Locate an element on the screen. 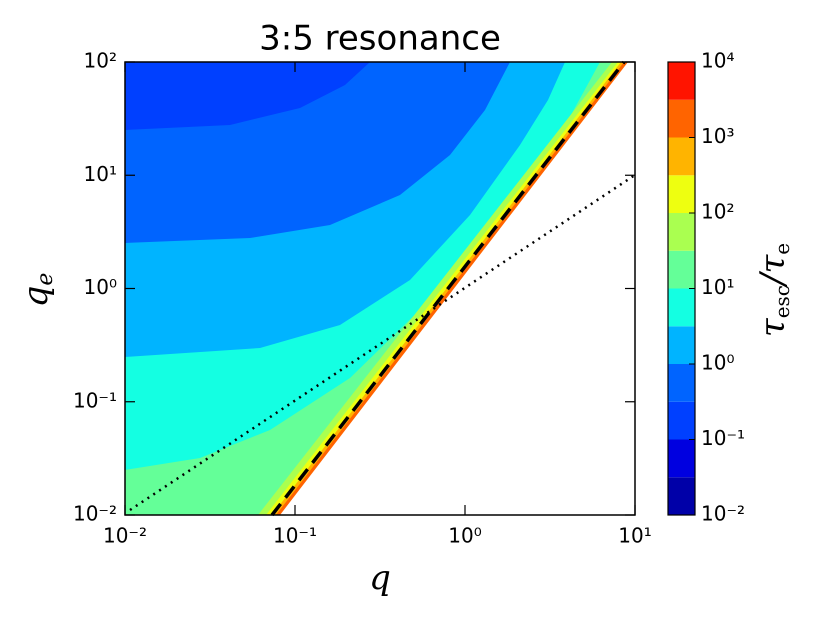 The height and width of the screenshot is (623, 830). y-axis-label: qe is located at coordinates (37, 290).